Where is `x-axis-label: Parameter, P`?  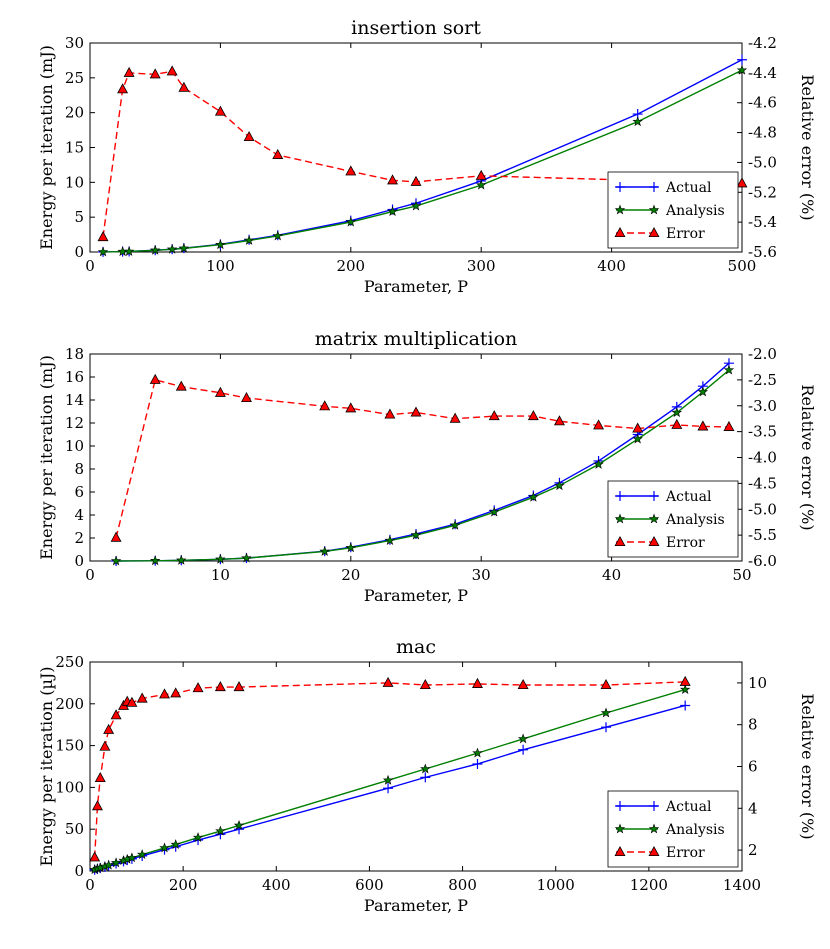
x-axis-label: Parameter, P is located at coordinates (416, 595).